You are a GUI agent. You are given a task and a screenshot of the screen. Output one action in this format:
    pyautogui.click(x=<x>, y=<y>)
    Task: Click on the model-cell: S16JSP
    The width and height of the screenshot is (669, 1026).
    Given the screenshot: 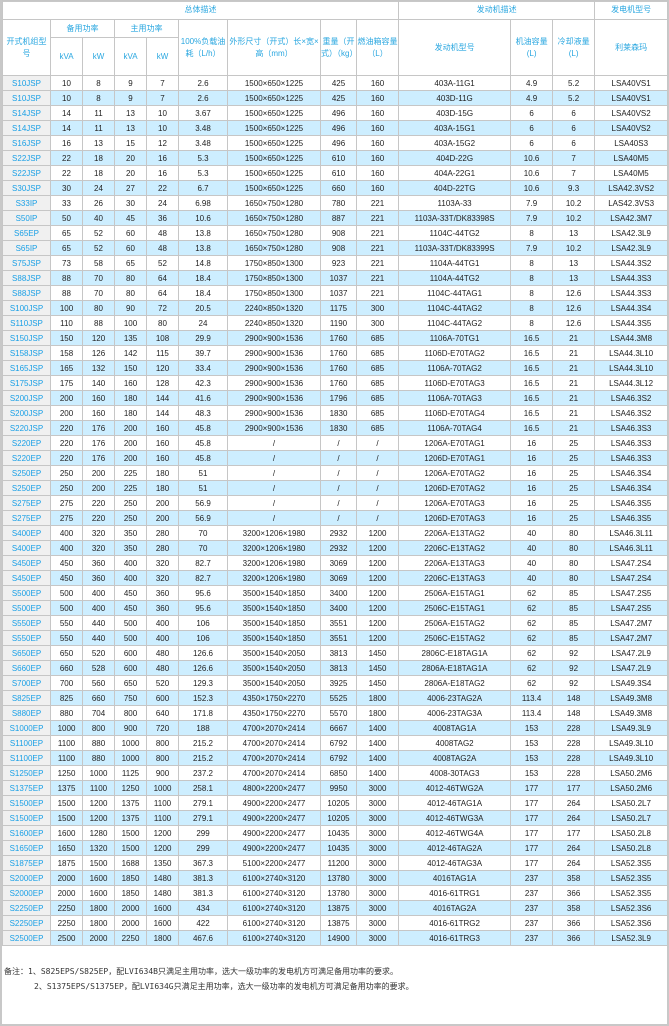 What is the action you would take?
    pyautogui.click(x=26, y=143)
    